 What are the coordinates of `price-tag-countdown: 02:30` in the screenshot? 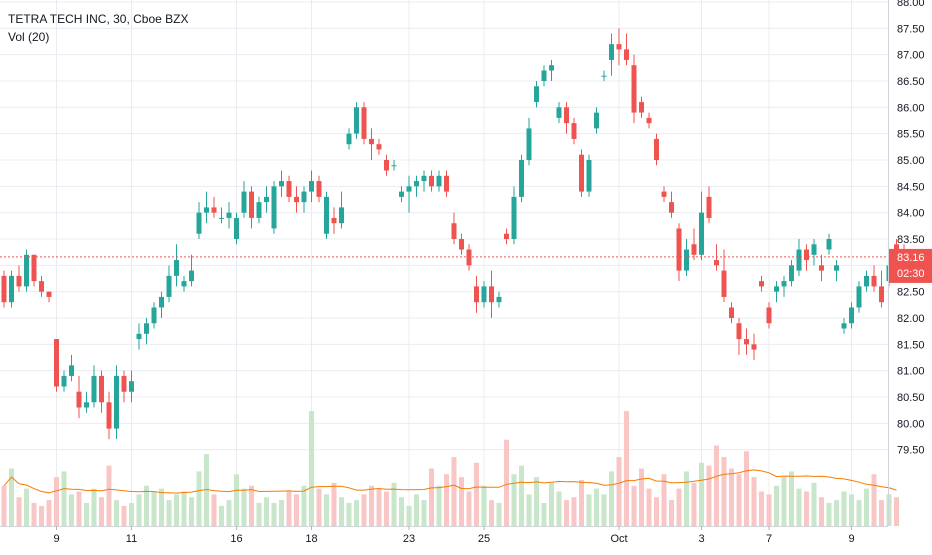 It's located at (911, 274).